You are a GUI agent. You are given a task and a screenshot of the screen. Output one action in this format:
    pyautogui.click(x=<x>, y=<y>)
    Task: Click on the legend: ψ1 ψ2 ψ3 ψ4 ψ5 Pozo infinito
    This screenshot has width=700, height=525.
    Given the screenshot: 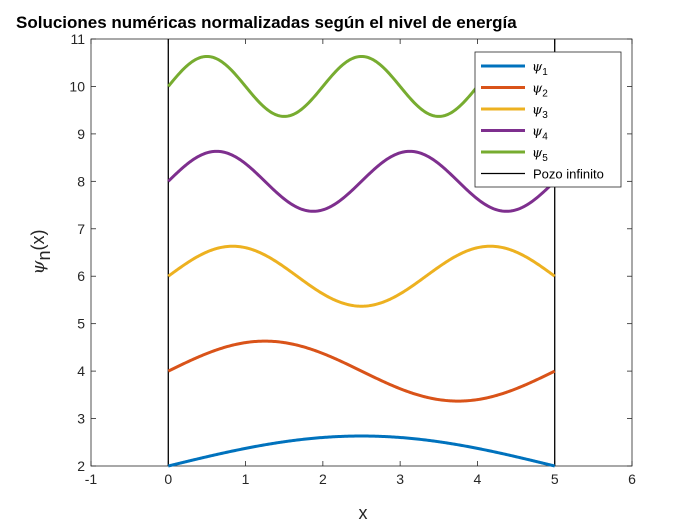 What is the action you would take?
    pyautogui.click(x=548, y=119)
    